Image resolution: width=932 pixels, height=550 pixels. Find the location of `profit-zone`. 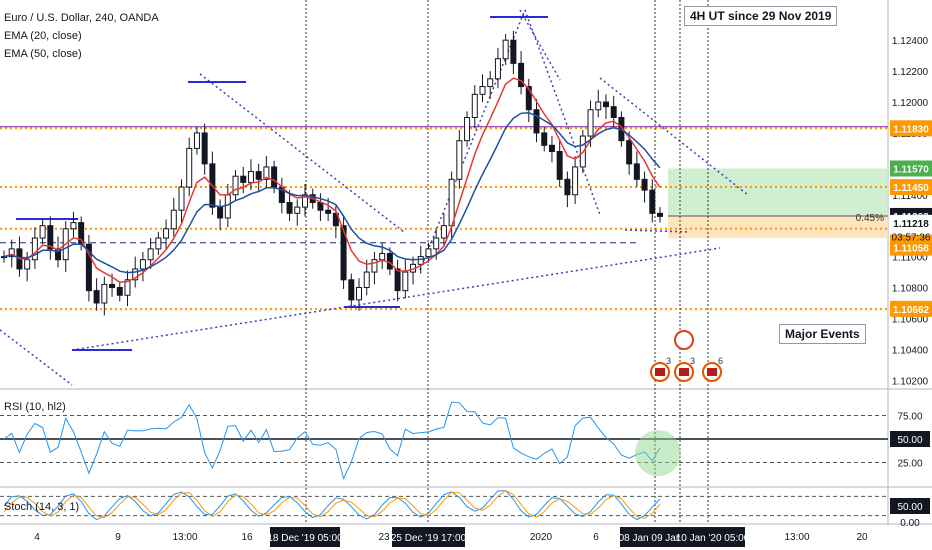

profit-zone is located at coordinates (778, 192).